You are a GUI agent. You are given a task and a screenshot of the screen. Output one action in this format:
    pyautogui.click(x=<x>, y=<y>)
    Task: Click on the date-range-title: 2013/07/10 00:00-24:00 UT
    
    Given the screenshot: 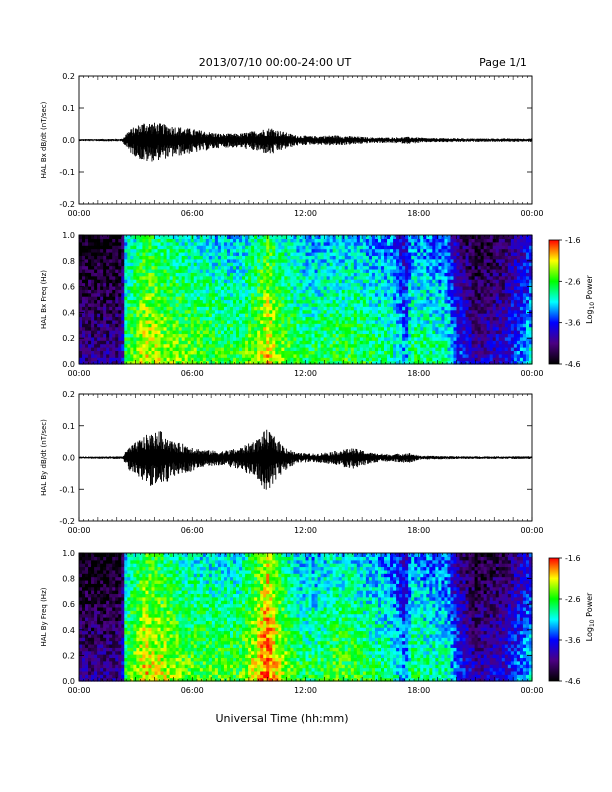 What is the action you would take?
    pyautogui.click(x=275, y=62)
    